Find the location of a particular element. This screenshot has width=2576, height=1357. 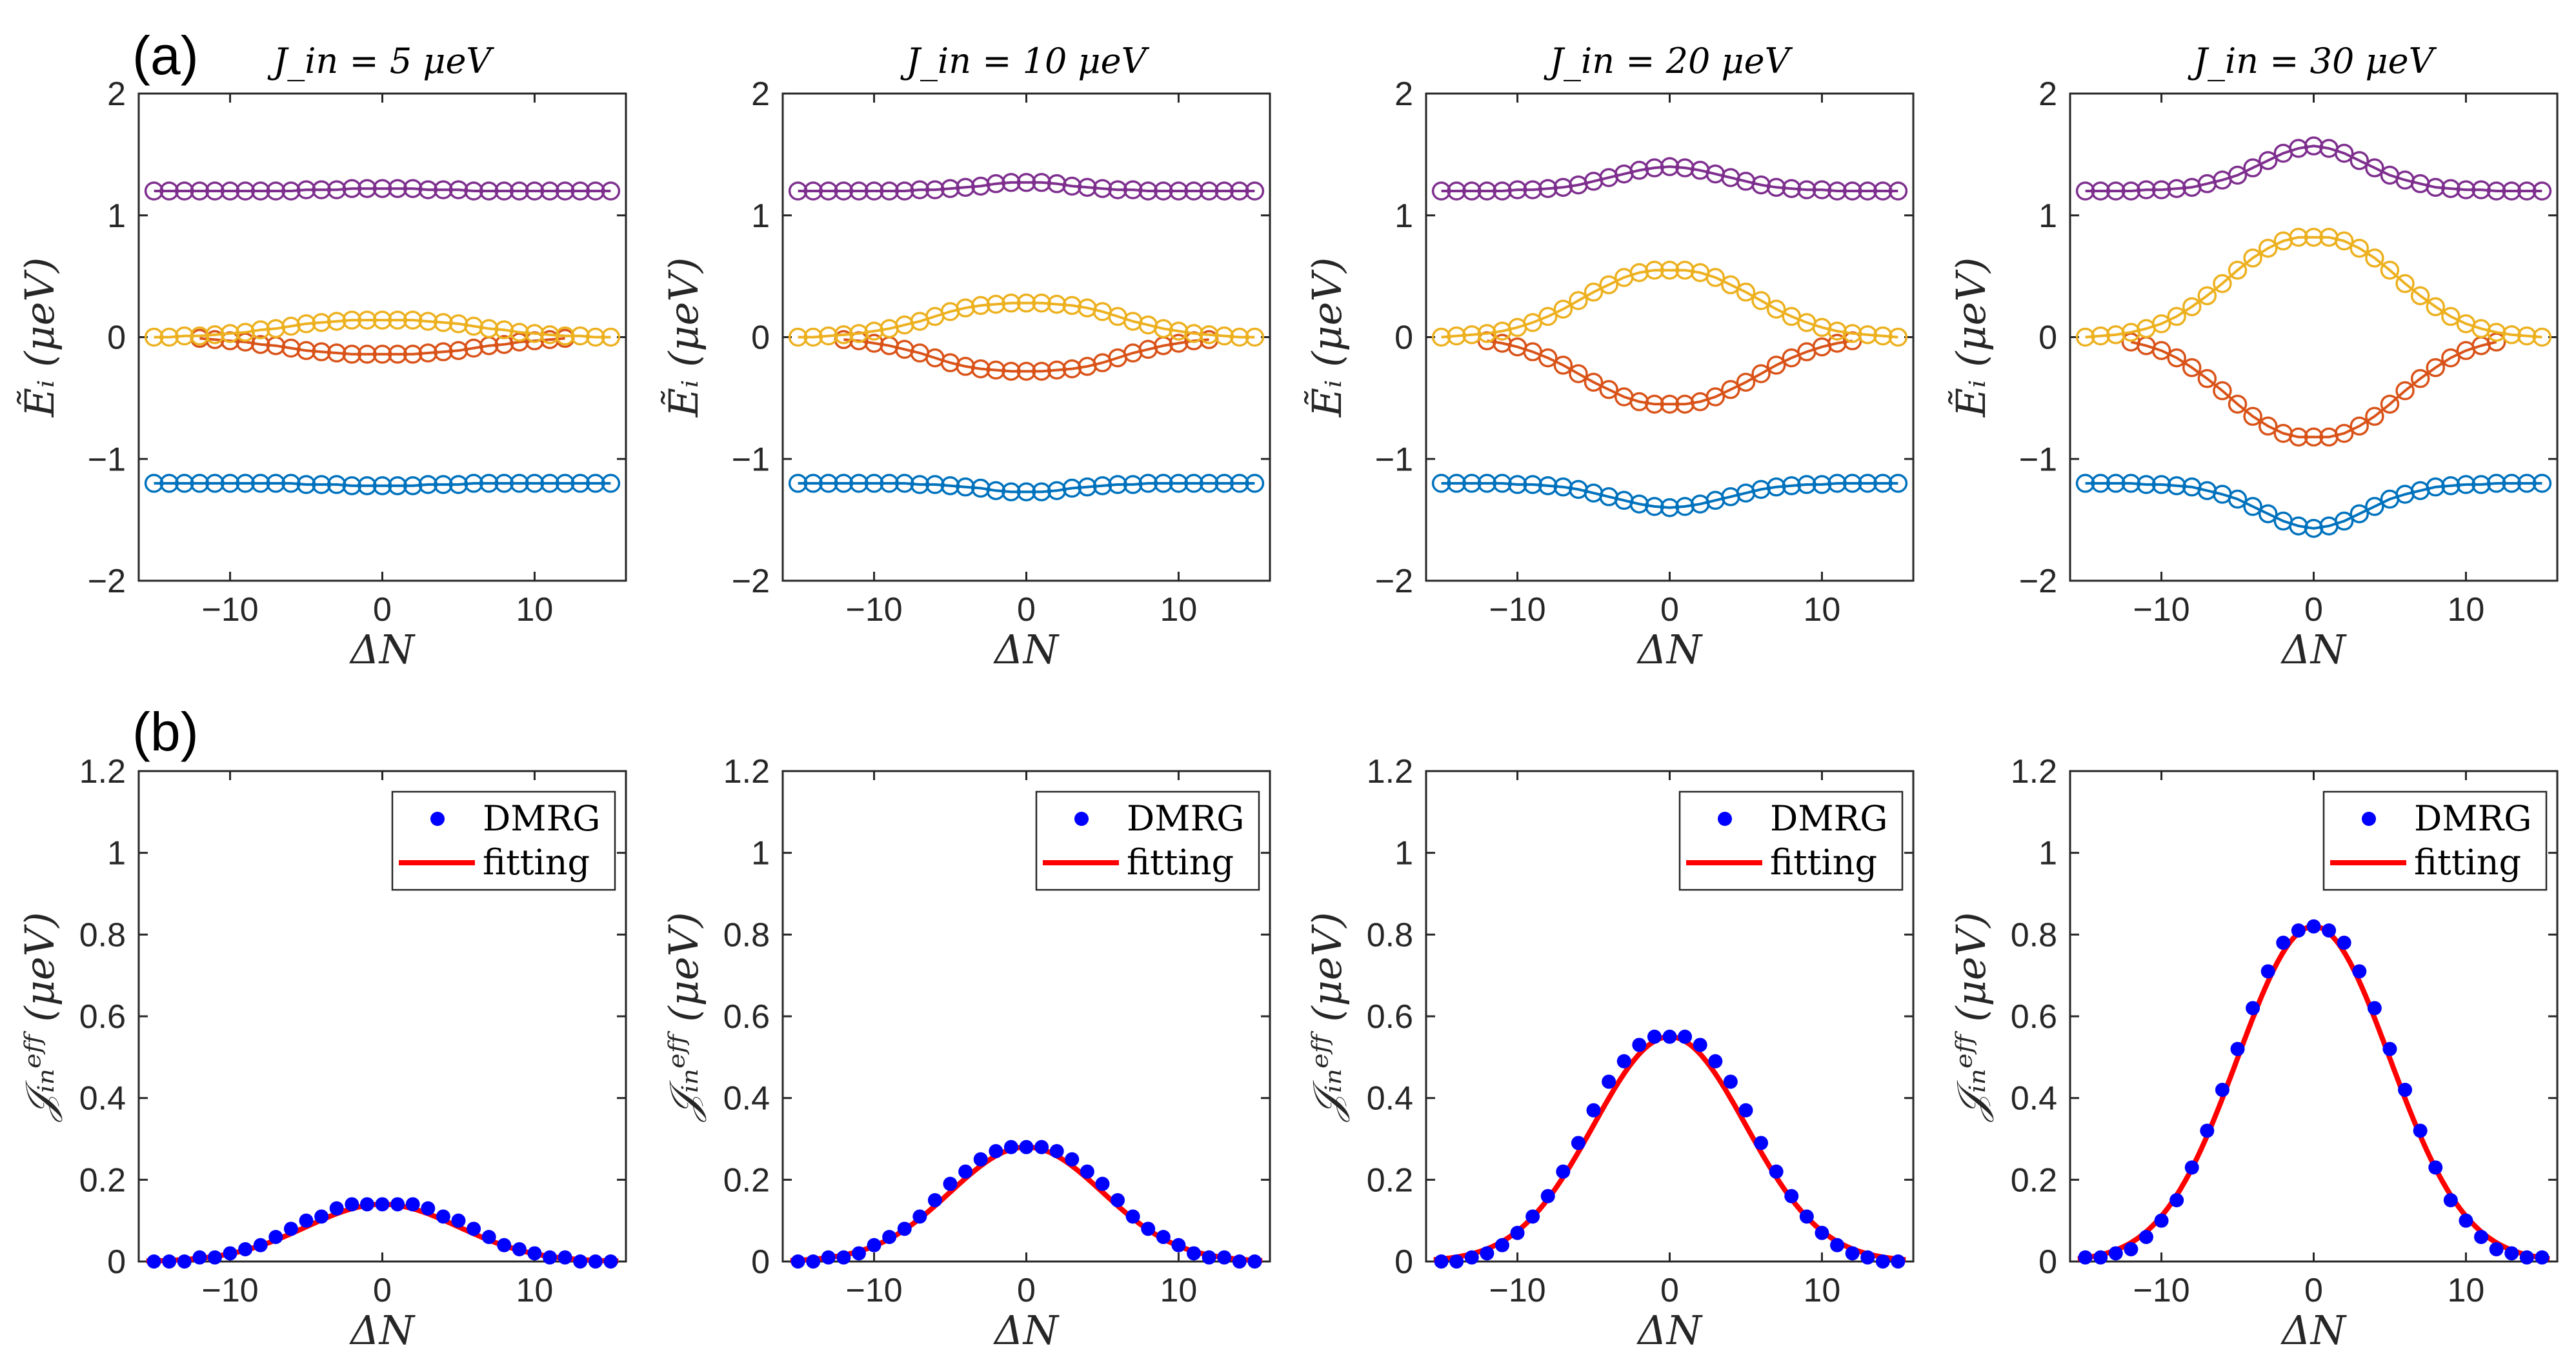

panel-label-a: (a) is located at coordinates (165, 55).